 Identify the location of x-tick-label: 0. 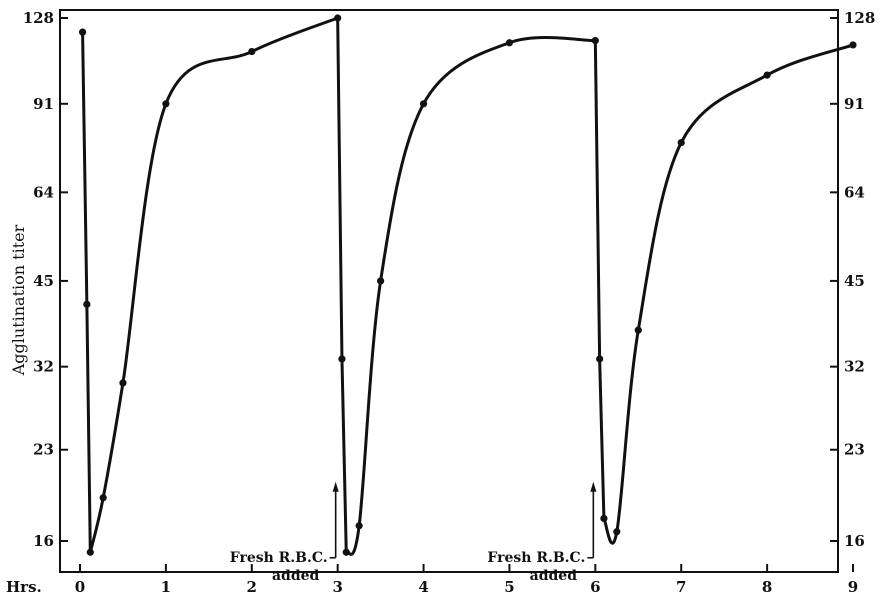
(80, 587).